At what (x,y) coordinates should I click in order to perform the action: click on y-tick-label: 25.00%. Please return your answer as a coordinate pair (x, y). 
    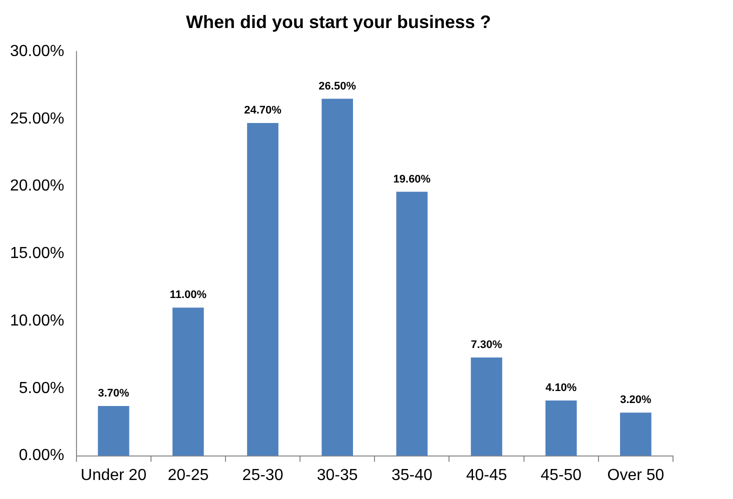
    Looking at the image, I should click on (37, 119).